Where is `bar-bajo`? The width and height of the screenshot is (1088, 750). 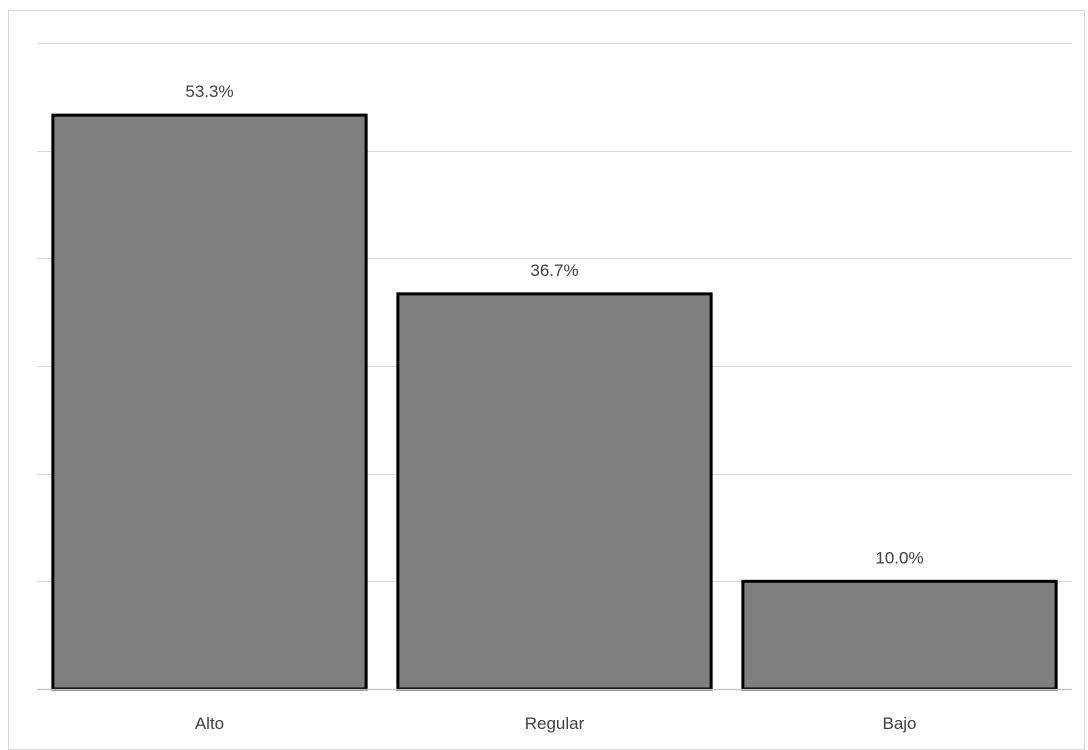
bar-bajo is located at coordinates (899, 635).